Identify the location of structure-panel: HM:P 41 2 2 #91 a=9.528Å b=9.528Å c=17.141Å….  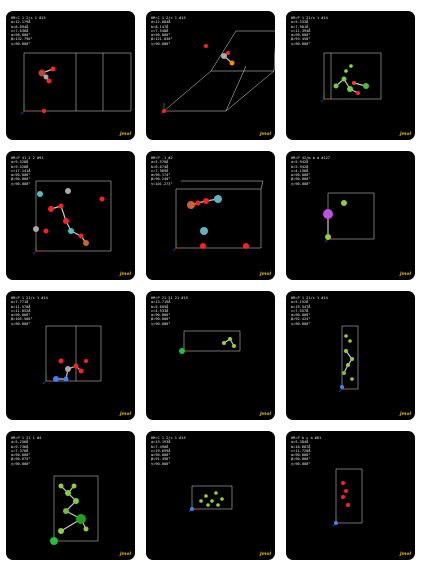
(70, 215).